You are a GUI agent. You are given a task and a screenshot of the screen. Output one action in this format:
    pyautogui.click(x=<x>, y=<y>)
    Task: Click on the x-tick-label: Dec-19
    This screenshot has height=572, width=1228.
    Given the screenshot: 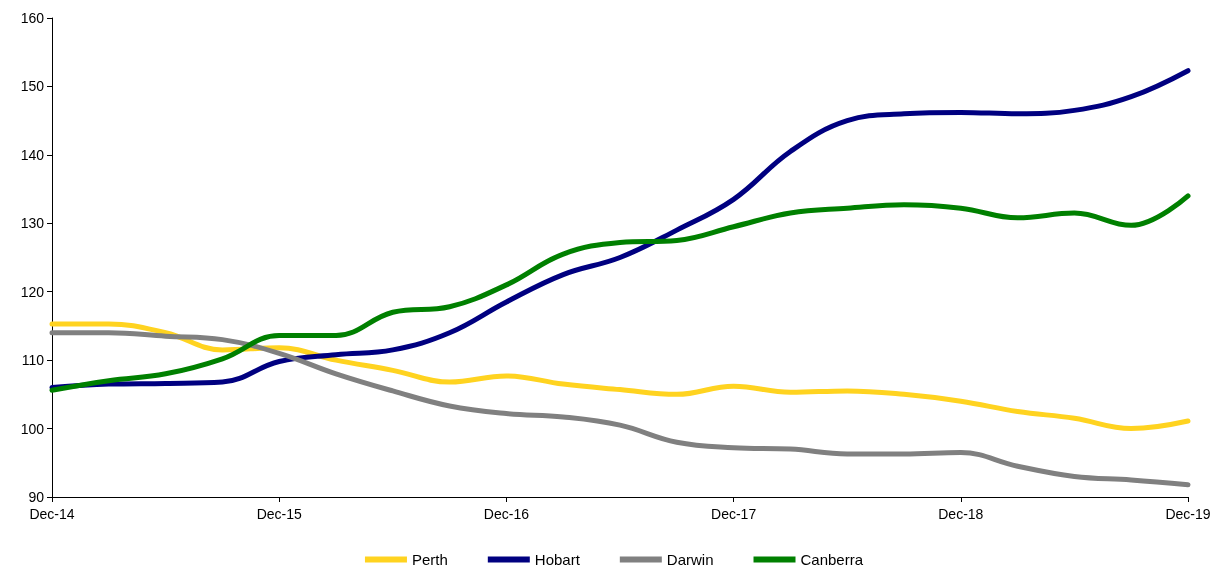 What is the action you would take?
    pyautogui.click(x=1188, y=514)
    